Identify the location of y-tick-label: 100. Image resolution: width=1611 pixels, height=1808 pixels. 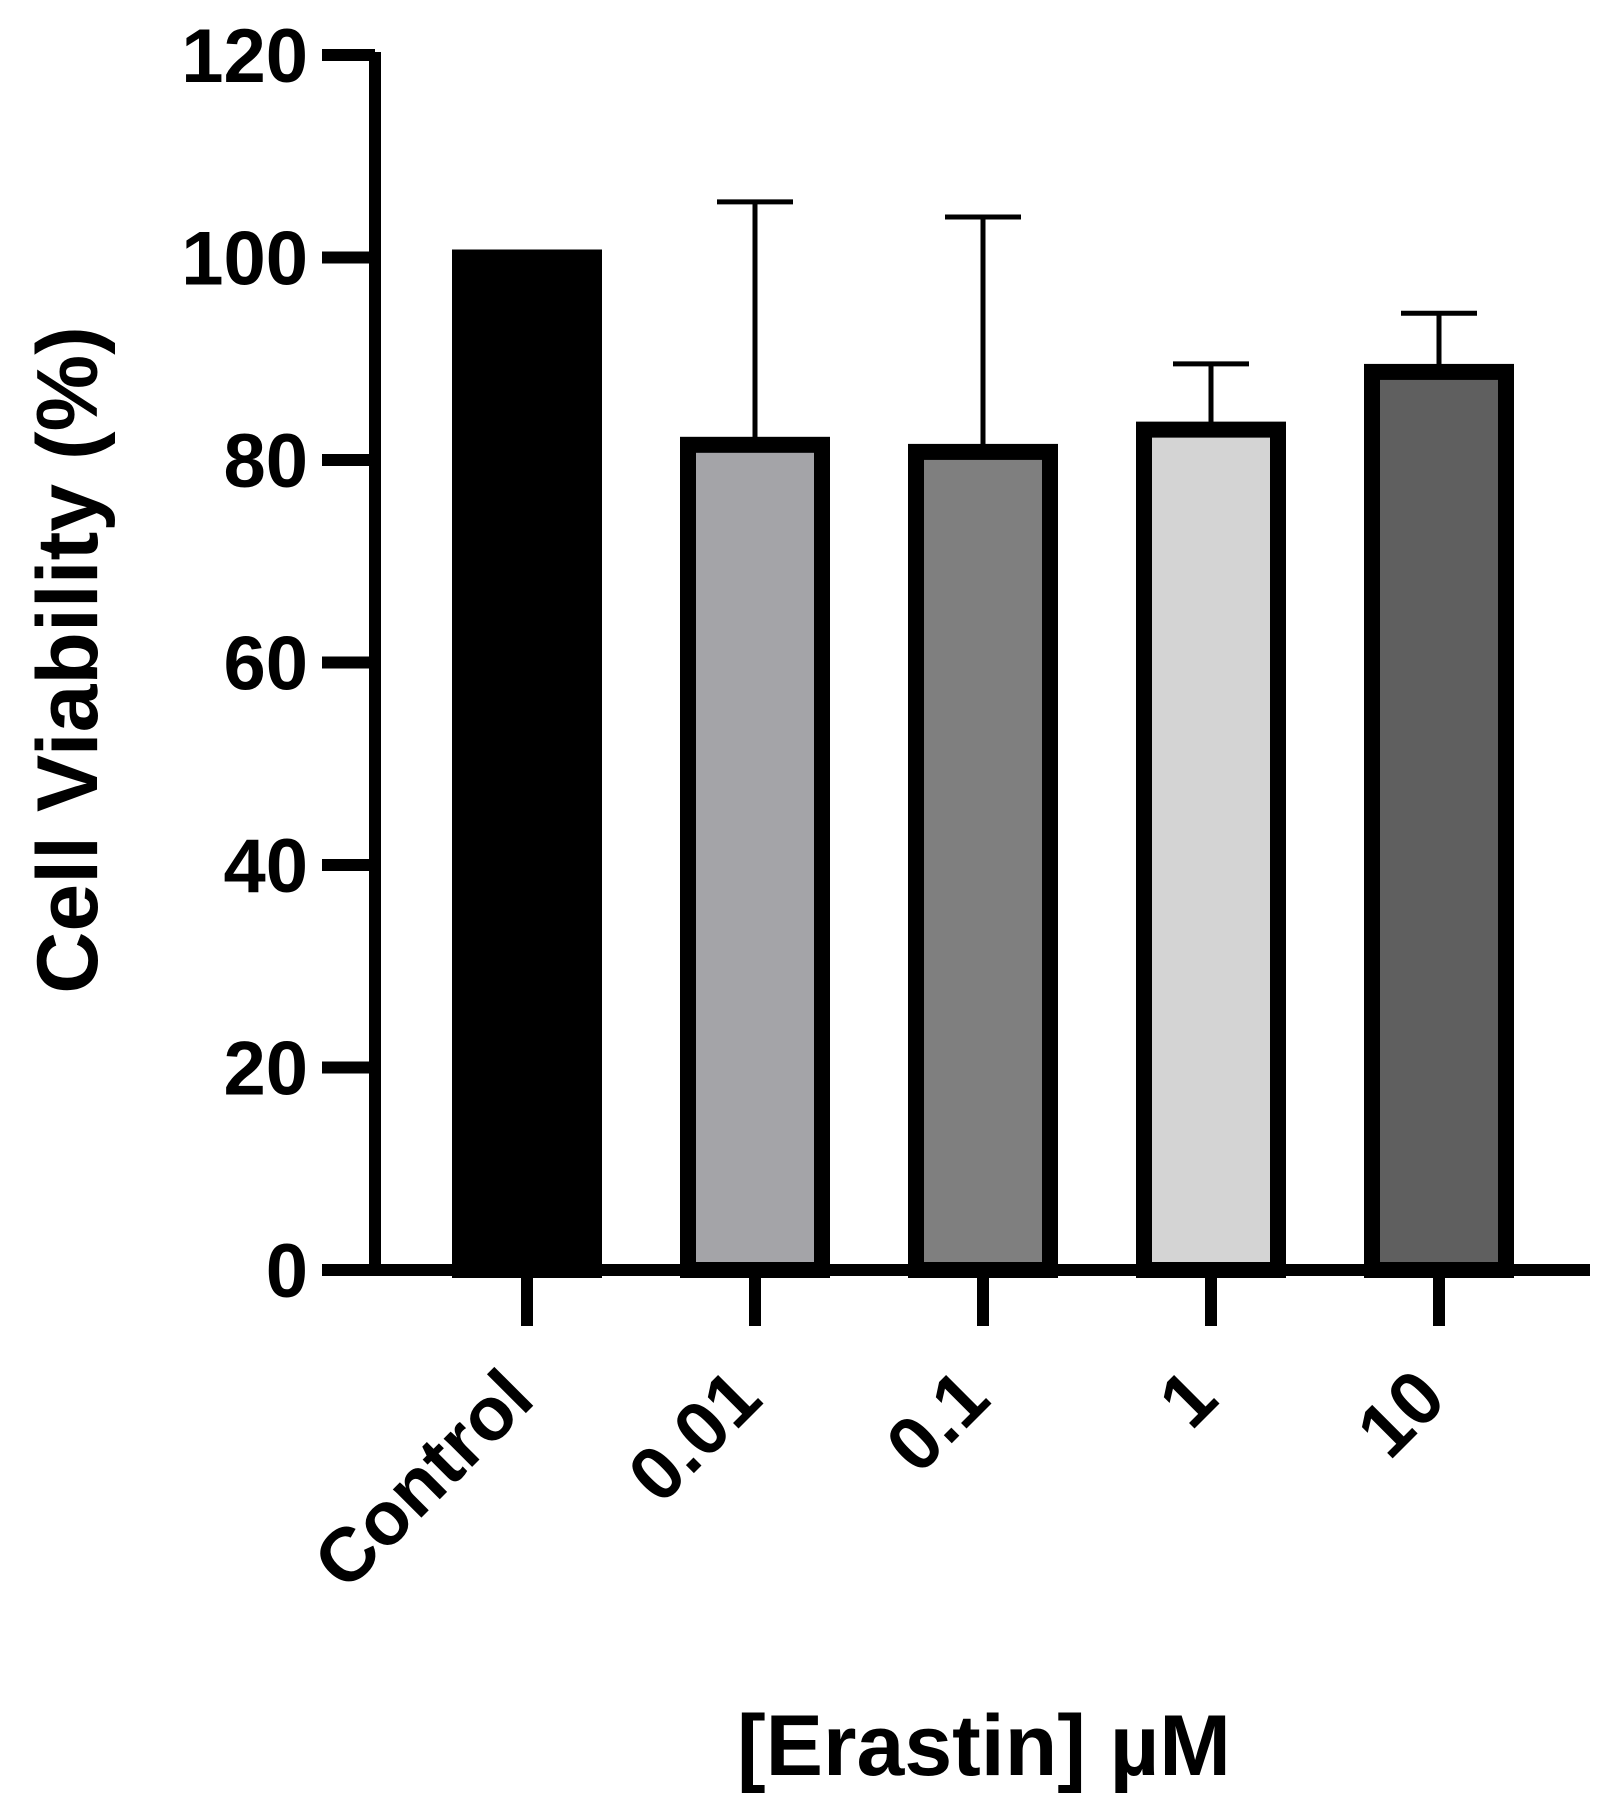
(244, 259).